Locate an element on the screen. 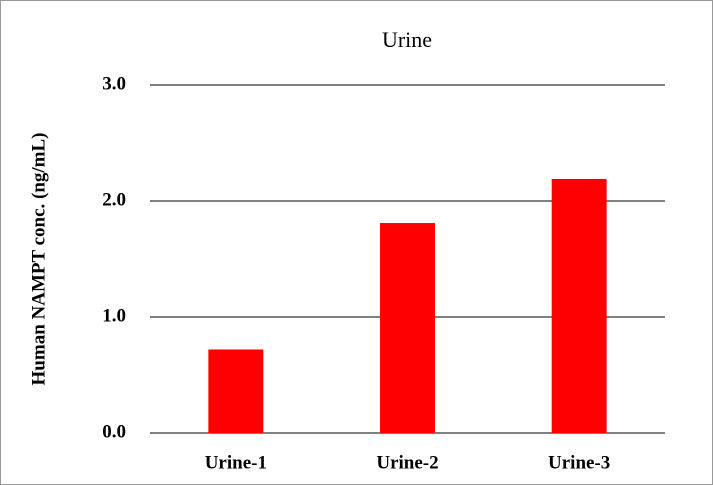 The height and width of the screenshot is (485, 713). x-tick-label: Urine-3 is located at coordinates (579, 462).